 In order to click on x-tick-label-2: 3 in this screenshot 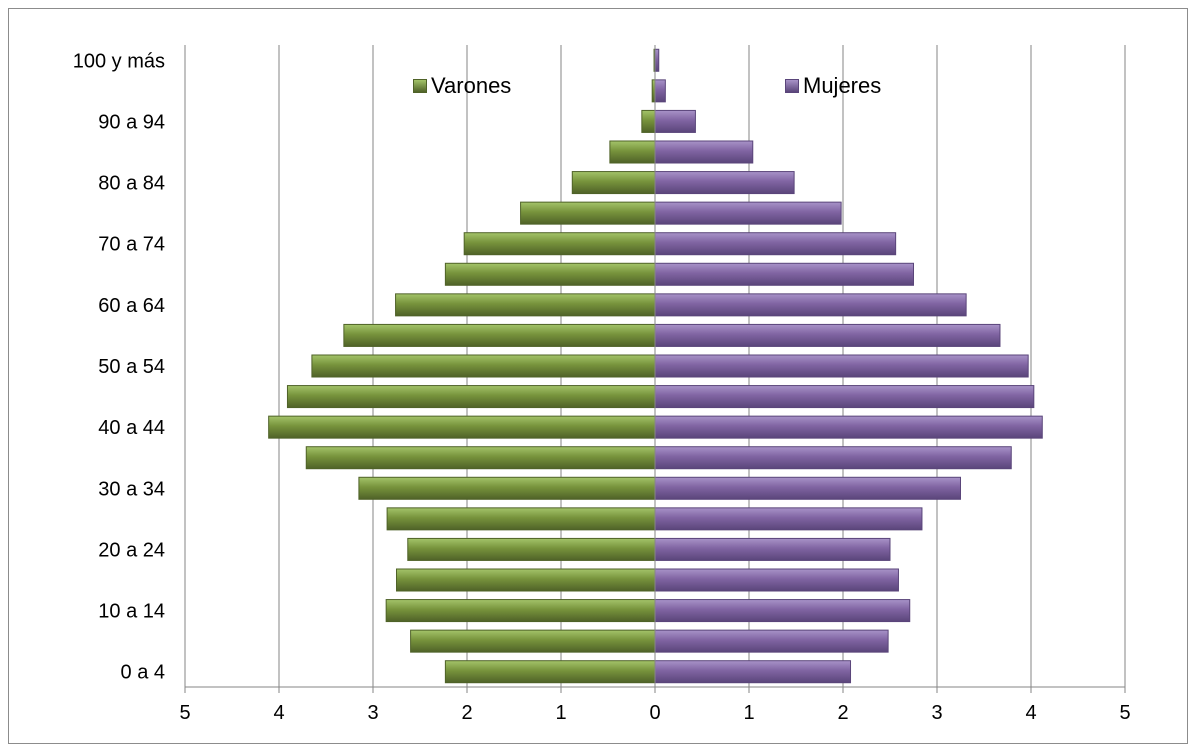, I will do `click(372, 713)`.